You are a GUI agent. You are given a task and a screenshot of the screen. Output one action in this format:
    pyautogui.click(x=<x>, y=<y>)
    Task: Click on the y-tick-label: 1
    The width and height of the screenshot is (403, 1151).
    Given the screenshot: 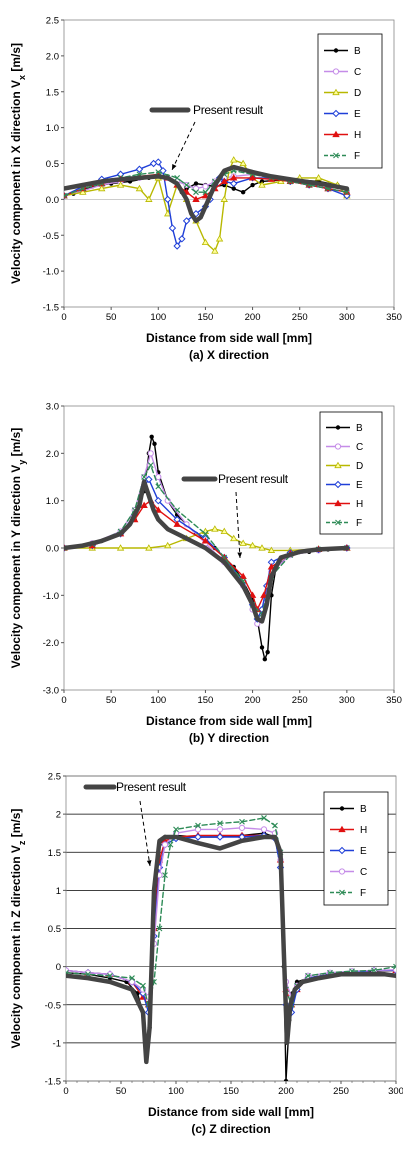 What is the action you would take?
    pyautogui.click(x=58, y=891)
    